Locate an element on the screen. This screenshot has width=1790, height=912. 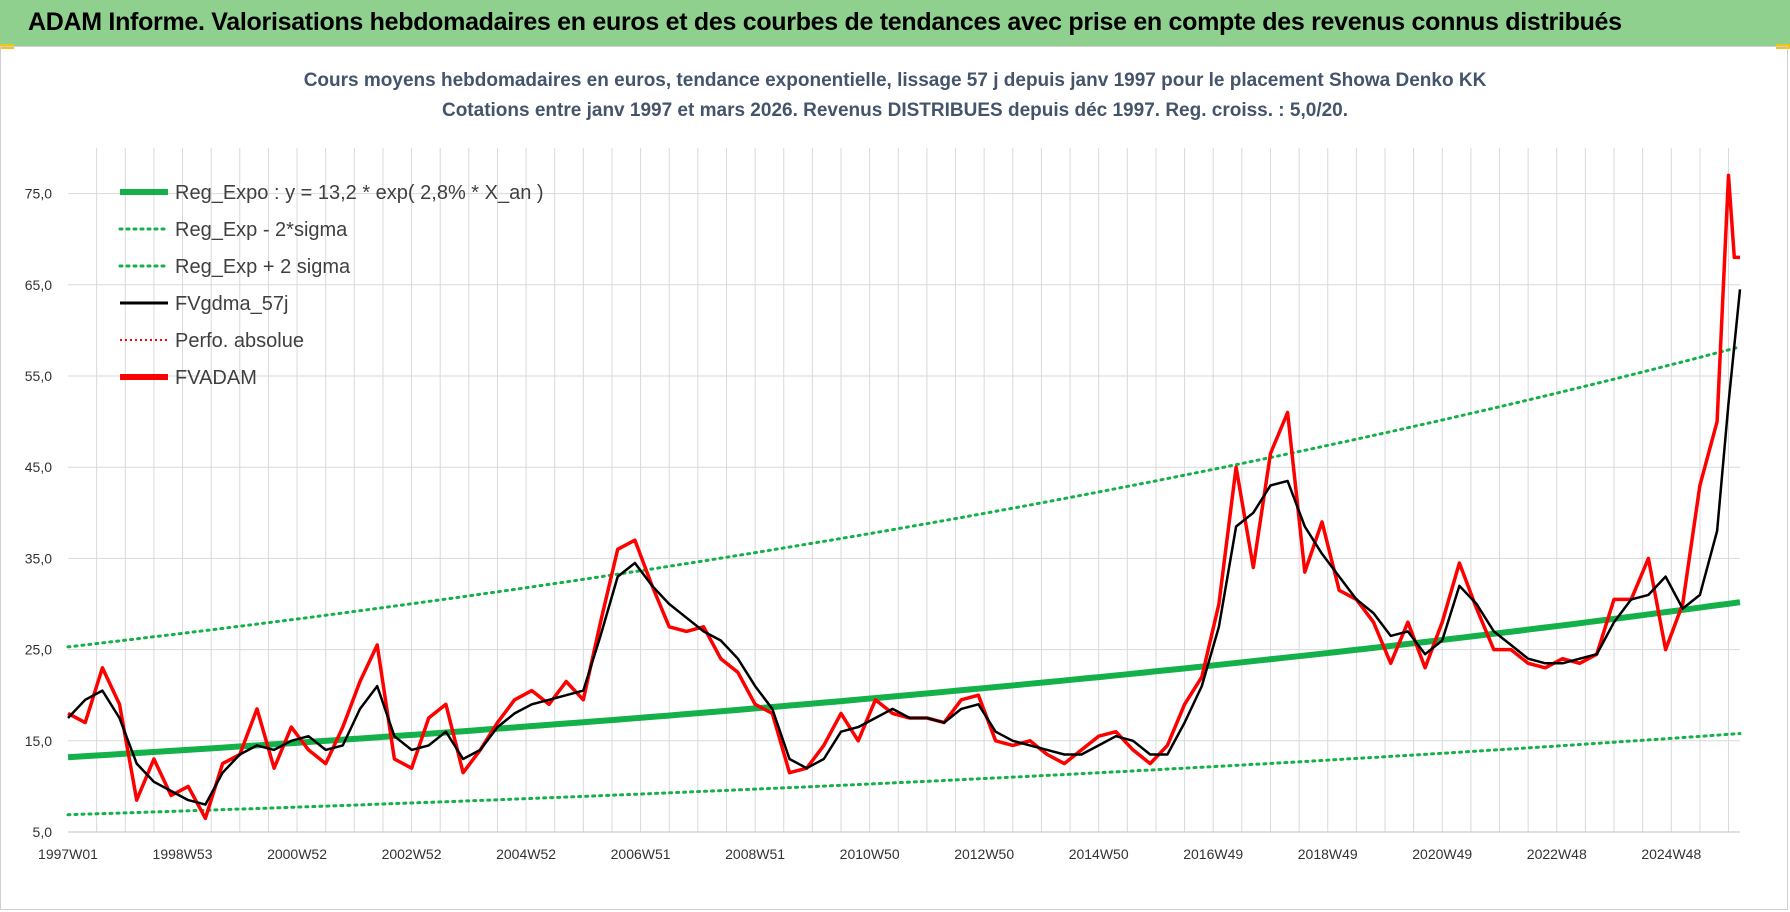
x-tick-label: 2024W48 is located at coordinates (1671, 854).